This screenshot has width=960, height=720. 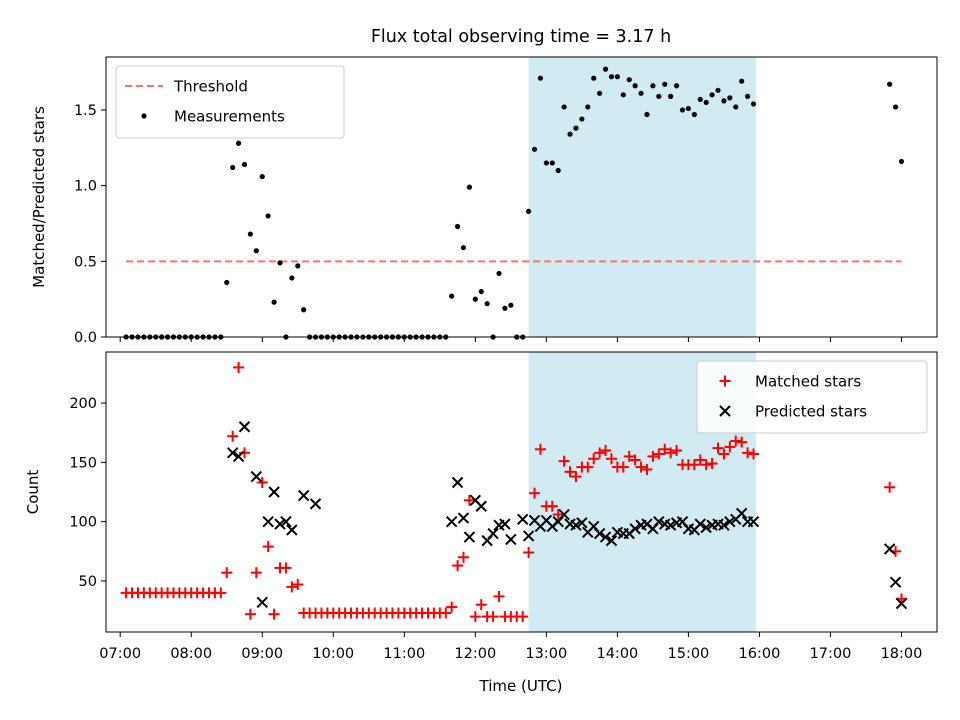 I want to click on x-tick-label: 13:00, so click(x=546, y=654).